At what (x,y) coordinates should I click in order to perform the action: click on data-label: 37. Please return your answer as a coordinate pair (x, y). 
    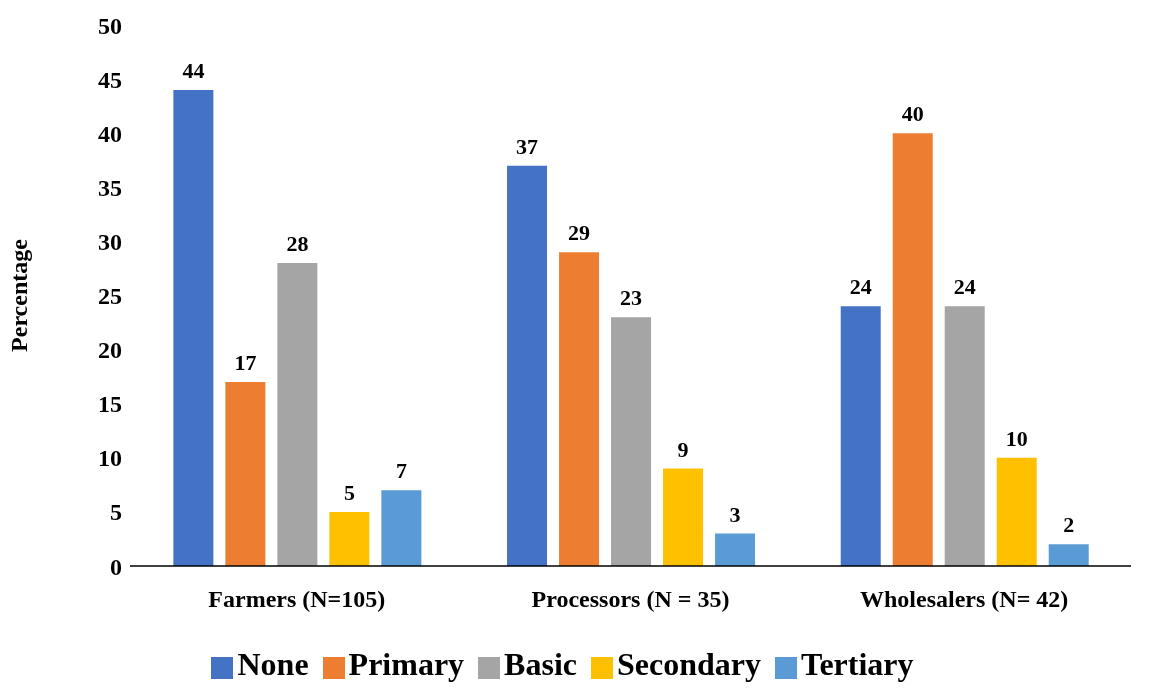
    Looking at the image, I should click on (527, 146).